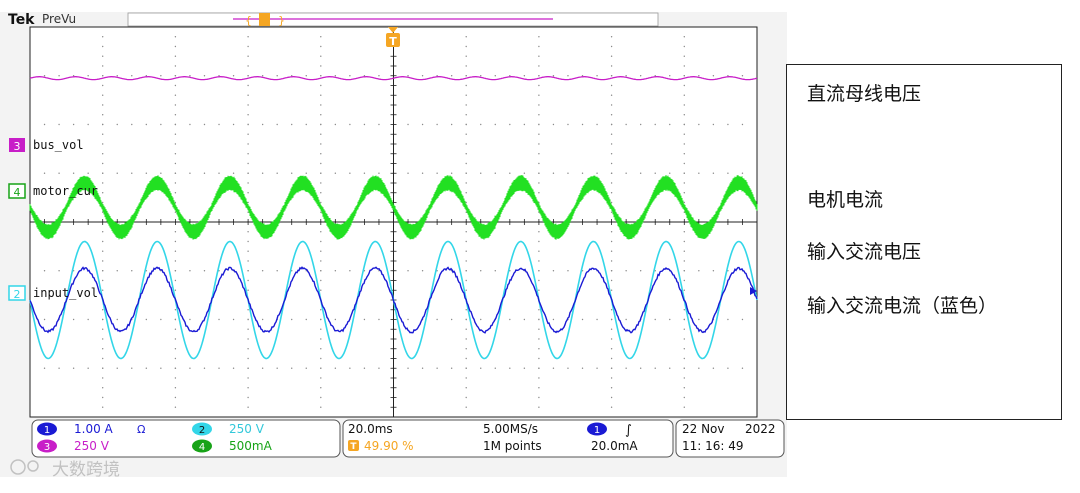  What do you see at coordinates (713, 446) in the screenshot?
I see `time-label: 11: 16: 49` at bounding box center [713, 446].